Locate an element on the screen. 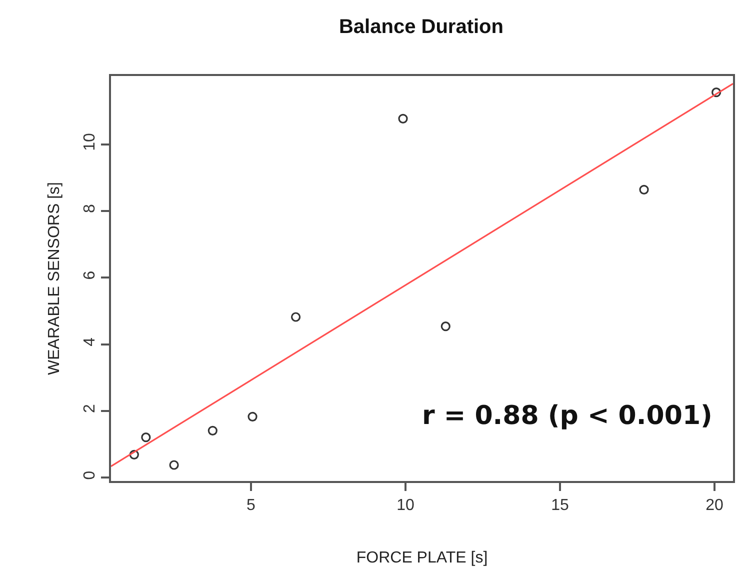 The height and width of the screenshot is (583, 739). x-tick-label: 15 is located at coordinates (560, 505).